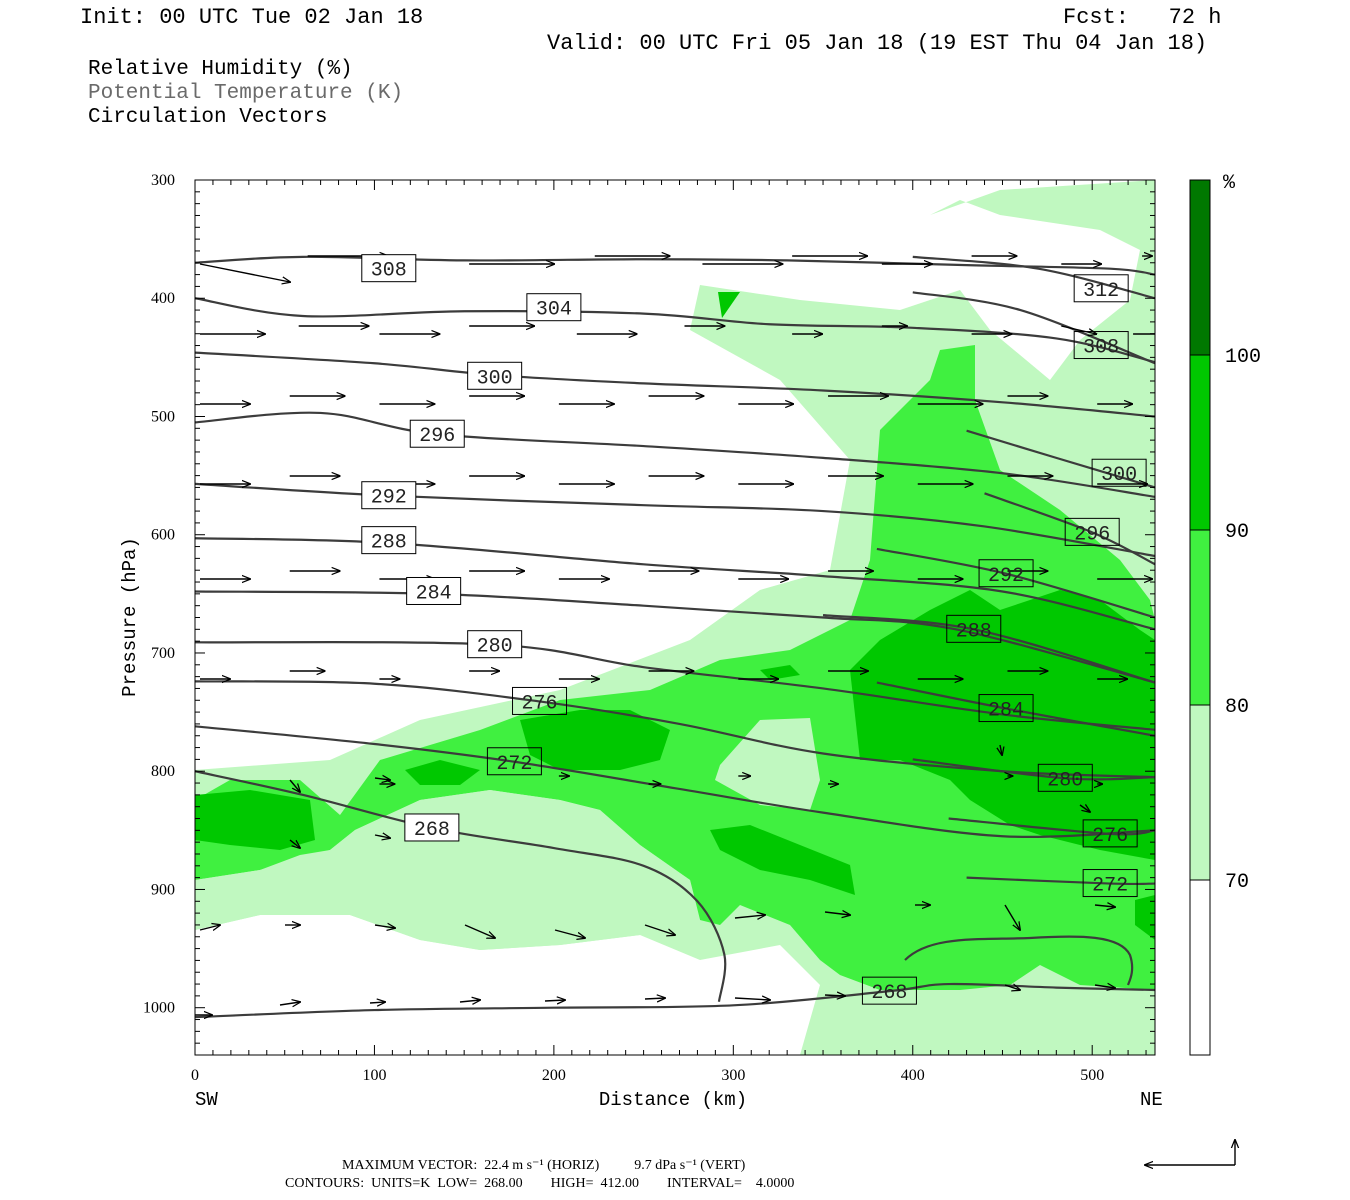 The width and height of the screenshot is (1350, 1200). What do you see at coordinates (374, 1075) in the screenshot?
I see `x-tick-label: 100` at bounding box center [374, 1075].